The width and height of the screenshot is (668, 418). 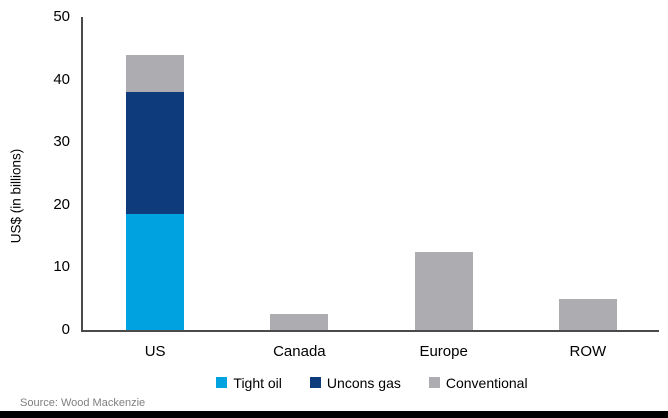 I want to click on bar-us-uncons-gas, so click(x=155, y=153).